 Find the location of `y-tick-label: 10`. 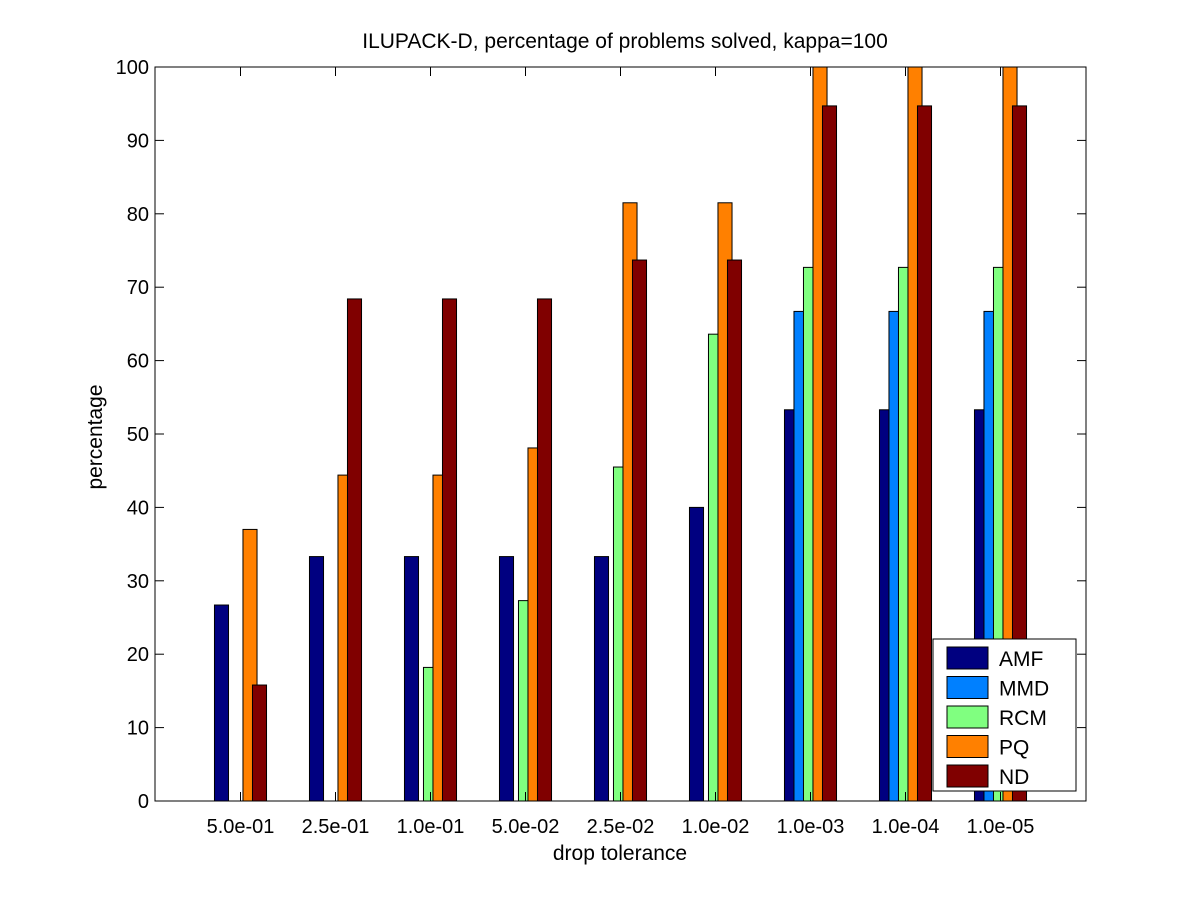

y-tick-label: 10 is located at coordinates (138, 729).